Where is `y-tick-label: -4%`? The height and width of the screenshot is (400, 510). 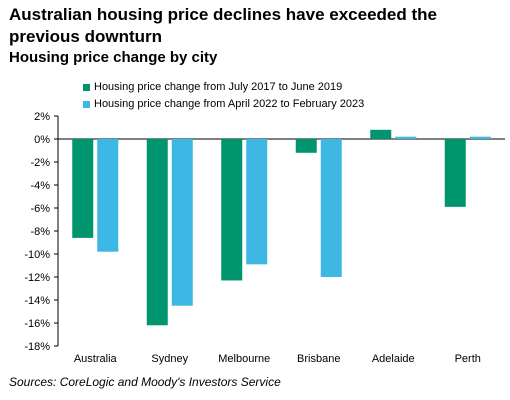
y-tick-label: -4% is located at coordinates (40, 186).